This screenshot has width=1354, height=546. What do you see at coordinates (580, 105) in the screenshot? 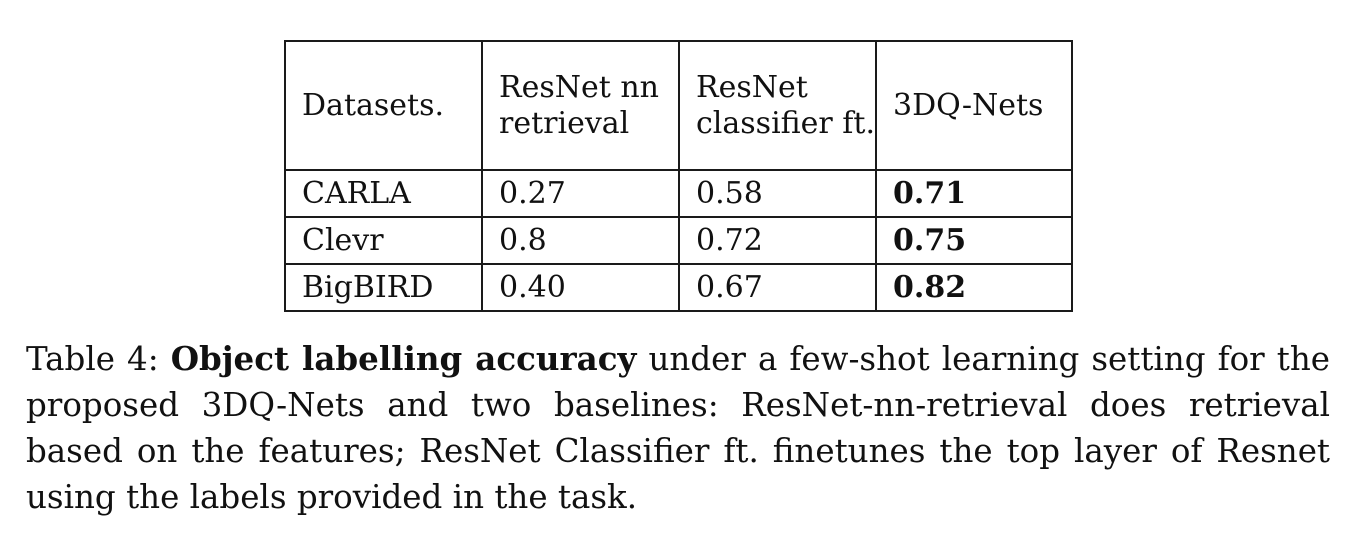
I see `header-resnet-nn-retrieval: ResNet nn retrieval` at bounding box center [580, 105].